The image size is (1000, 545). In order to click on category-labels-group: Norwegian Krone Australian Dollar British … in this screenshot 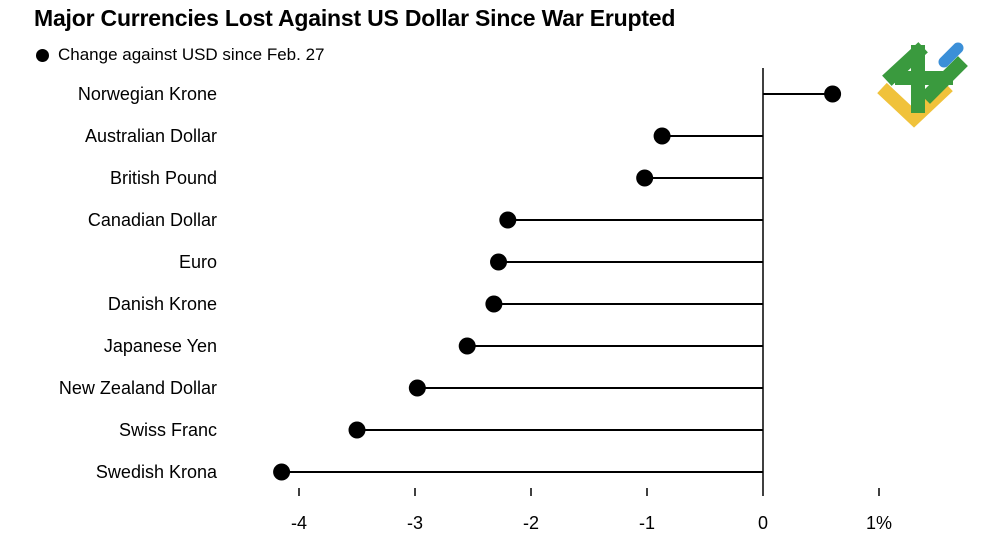, I will do `click(138, 283)`.